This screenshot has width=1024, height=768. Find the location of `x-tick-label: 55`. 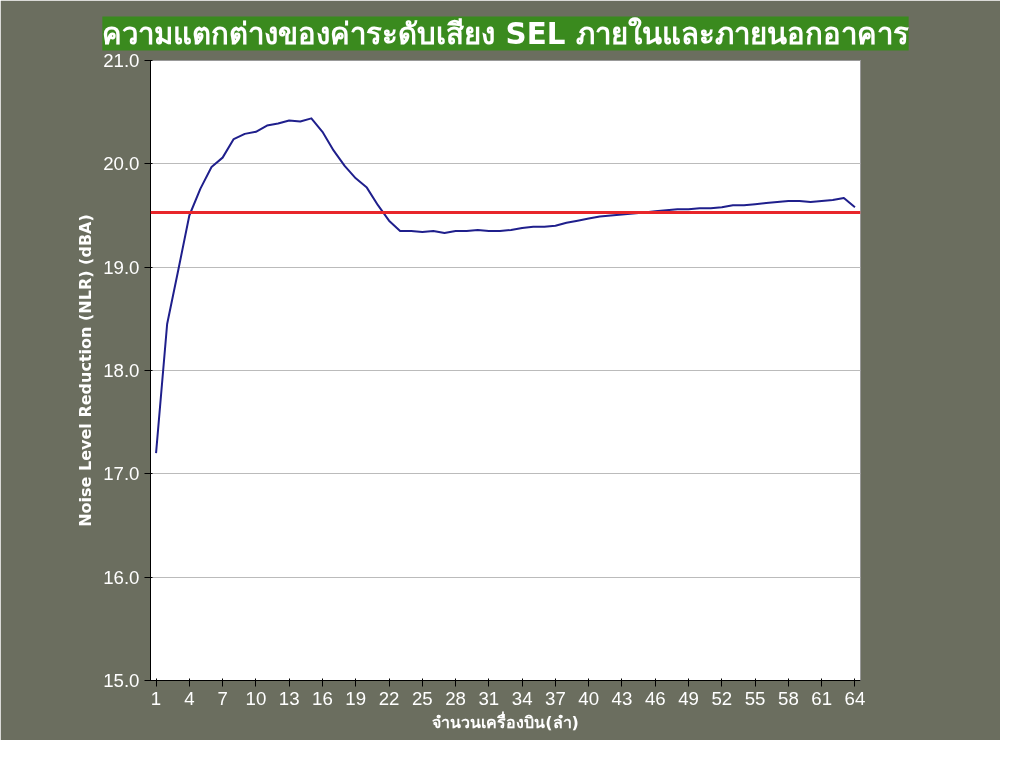

x-tick-label: 55 is located at coordinates (755, 698).